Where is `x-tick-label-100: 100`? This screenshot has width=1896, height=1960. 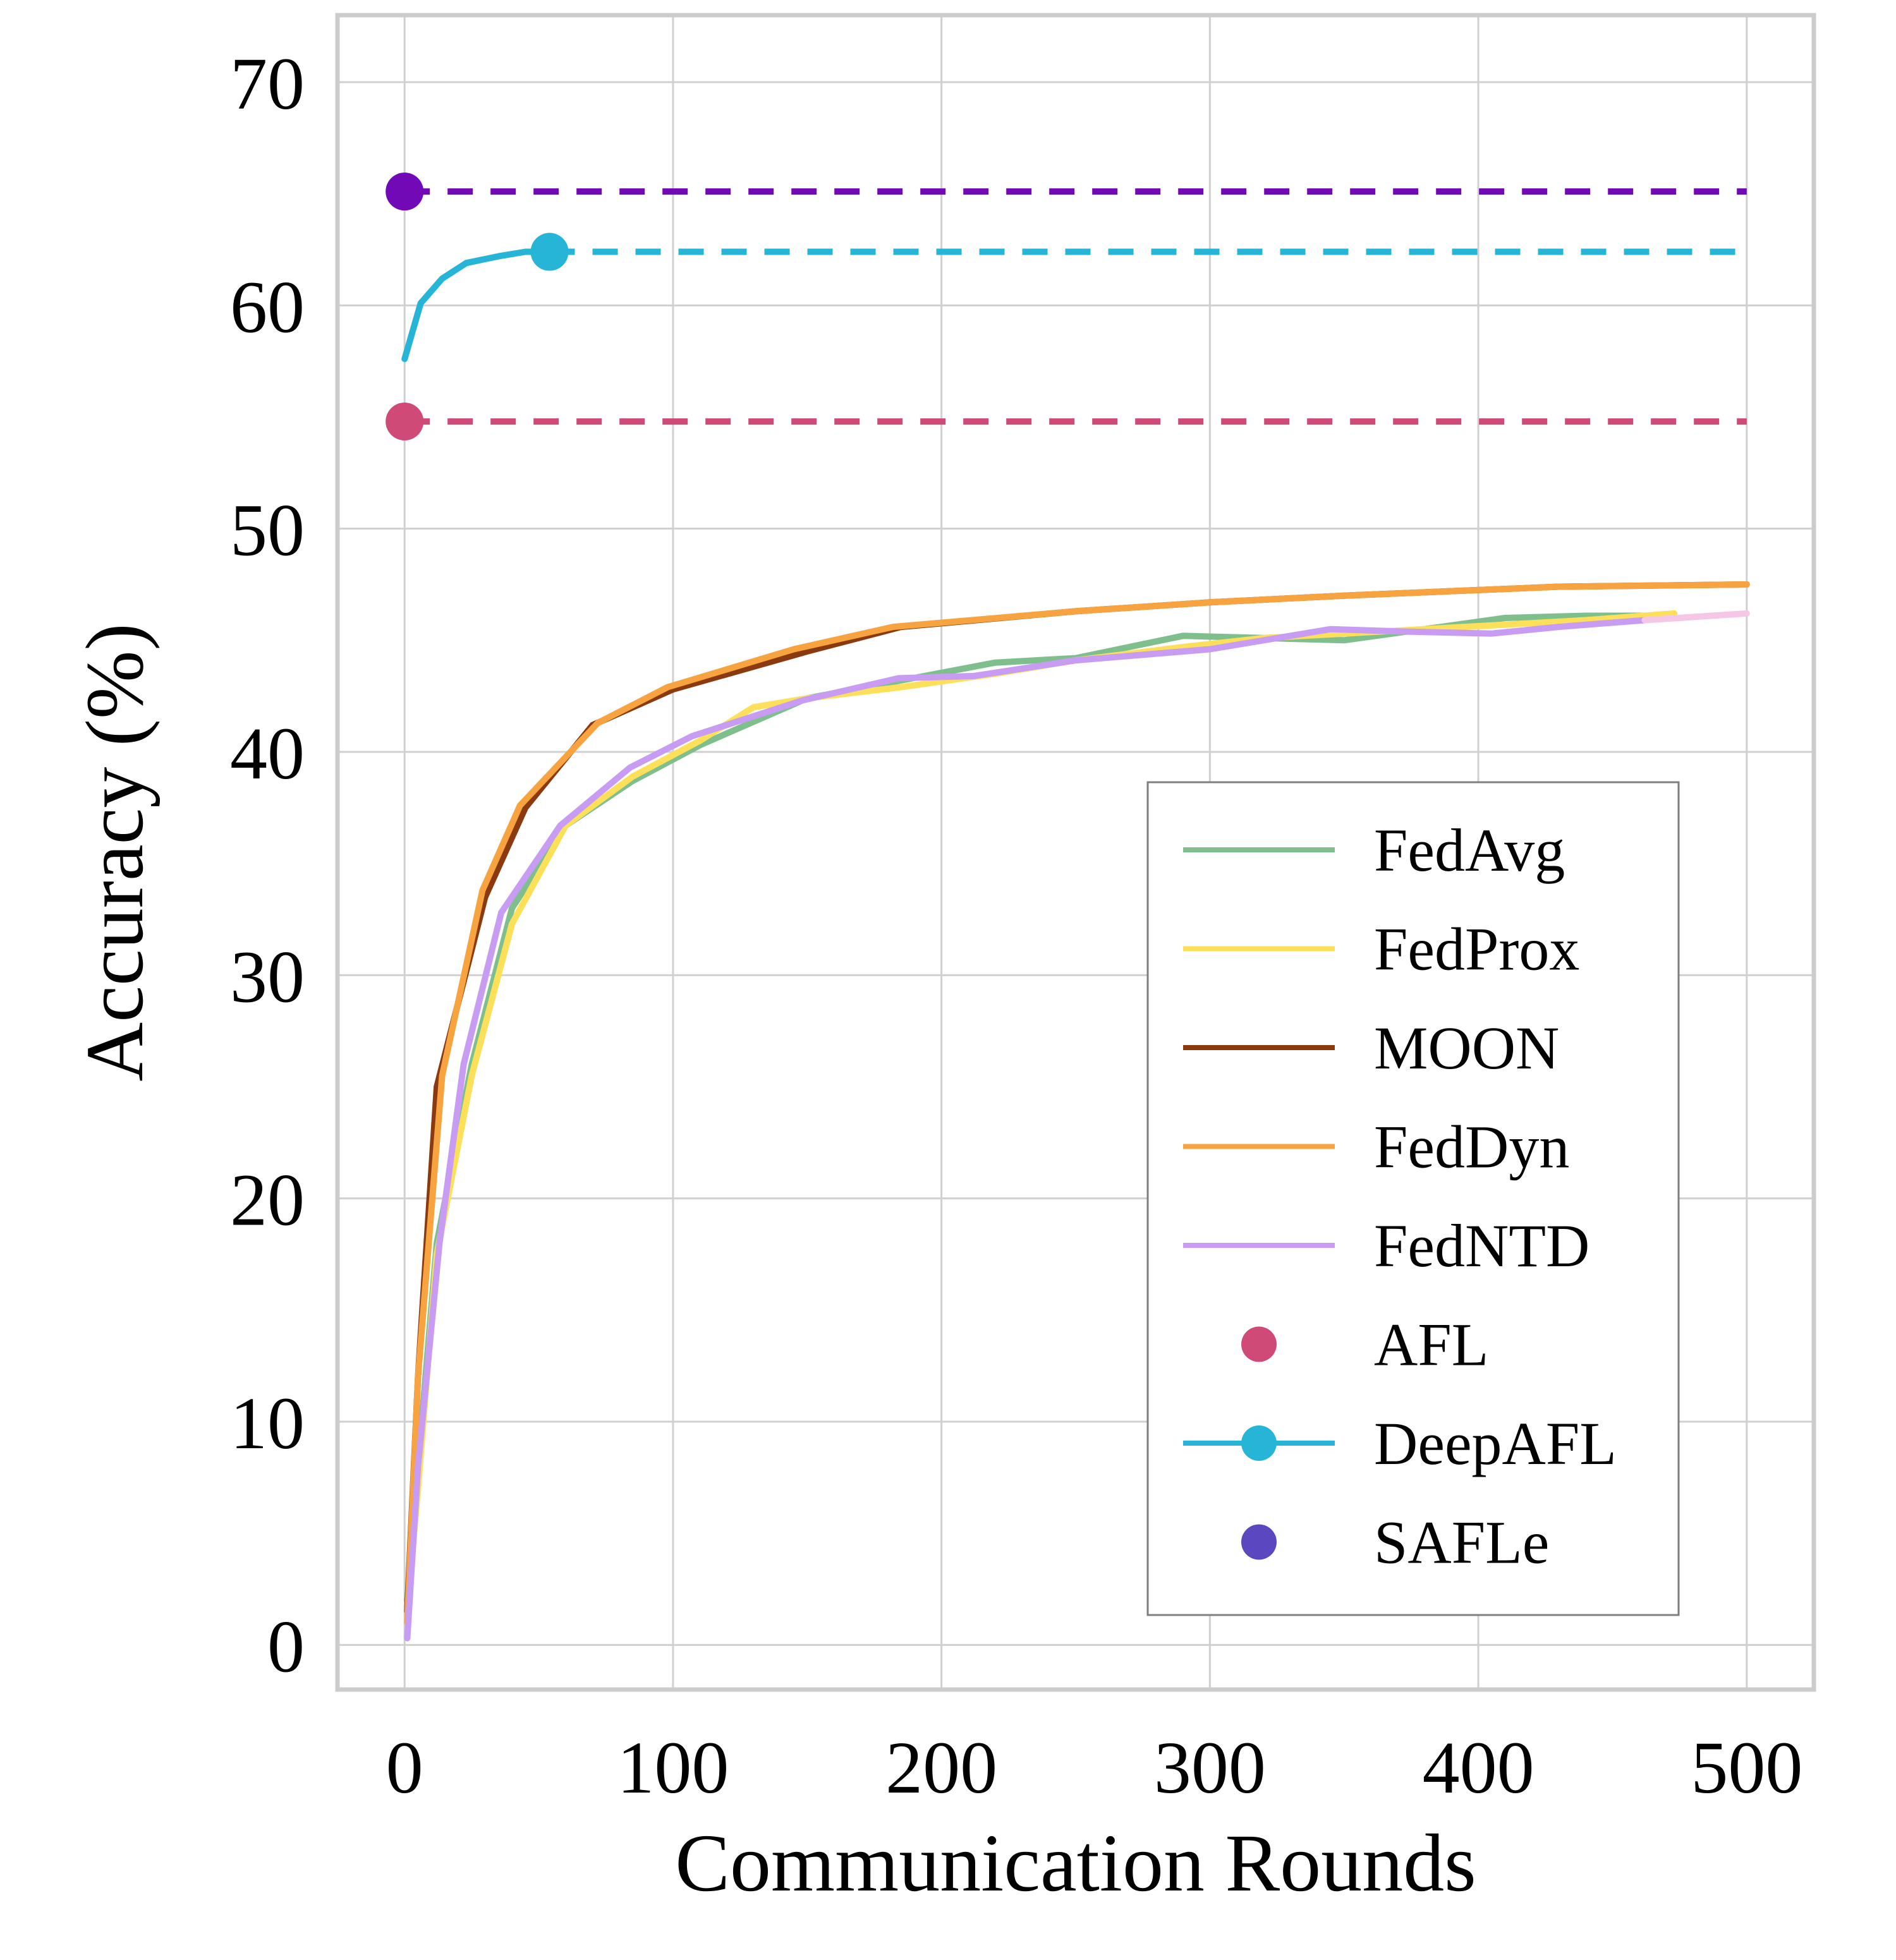
x-tick-label-100: 100 is located at coordinates (673, 1767).